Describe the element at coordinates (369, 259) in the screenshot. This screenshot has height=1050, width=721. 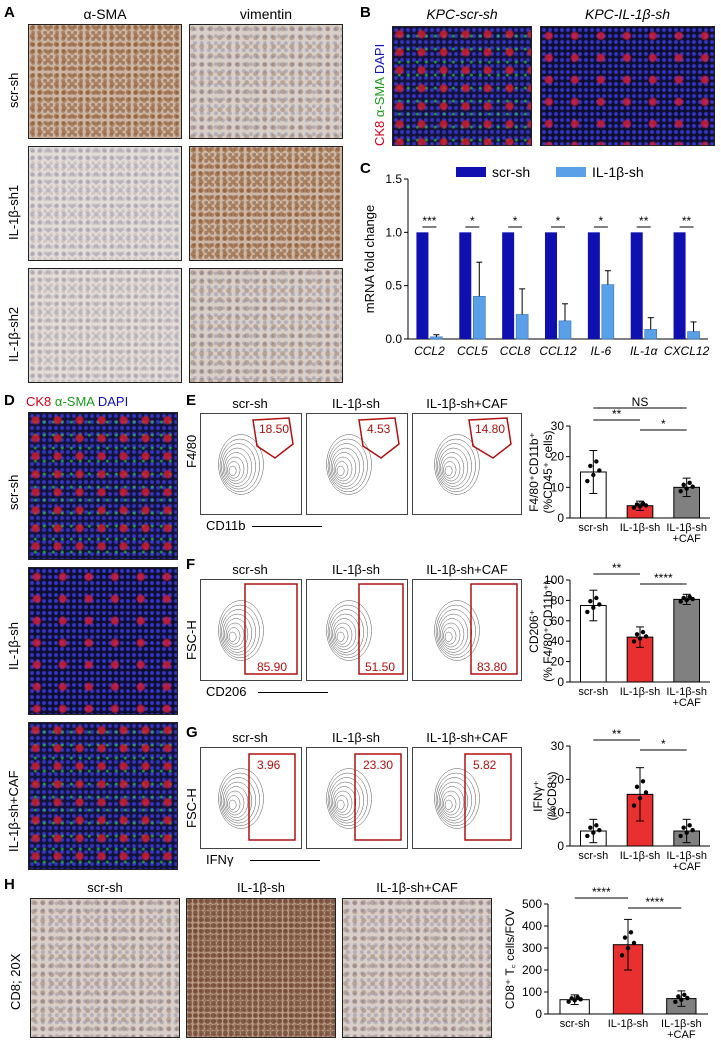
I see `c-ylabel: mRNA fold change` at that location.